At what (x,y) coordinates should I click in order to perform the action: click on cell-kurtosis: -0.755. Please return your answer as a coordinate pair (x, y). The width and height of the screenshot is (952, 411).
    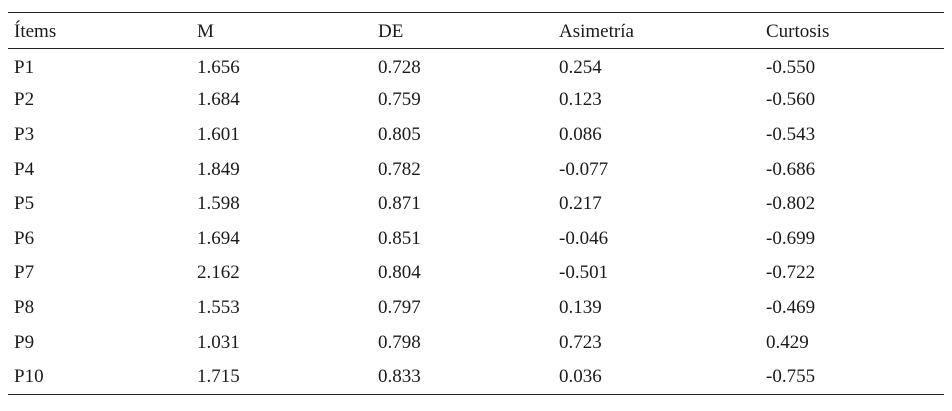
    Looking at the image, I should click on (852, 377).